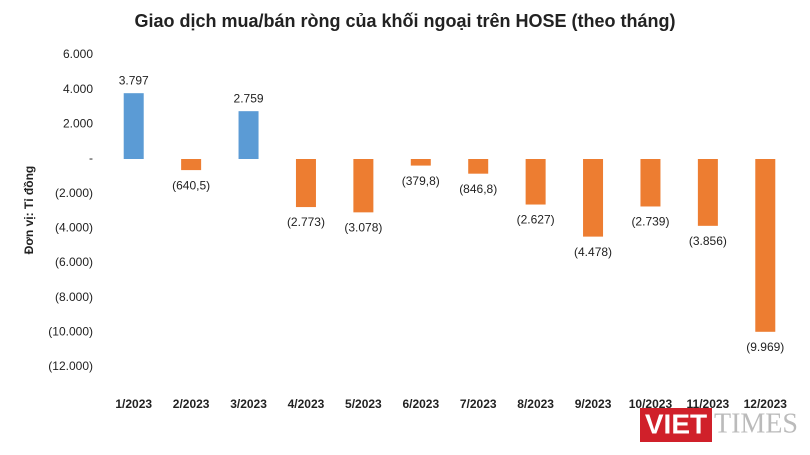 This screenshot has width=810, height=455. I want to click on value-label: (4.478), so click(593, 252).